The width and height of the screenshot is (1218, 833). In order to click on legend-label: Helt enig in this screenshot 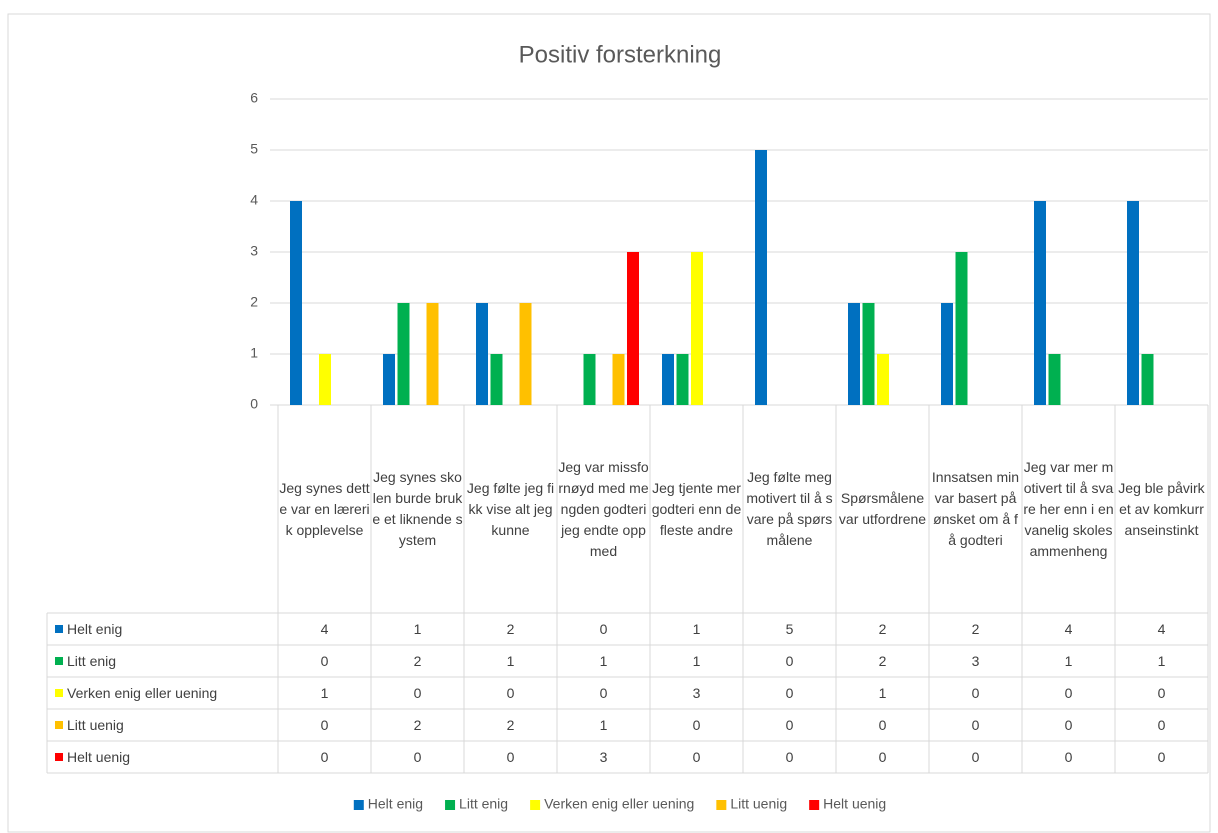, I will do `click(395, 804)`.